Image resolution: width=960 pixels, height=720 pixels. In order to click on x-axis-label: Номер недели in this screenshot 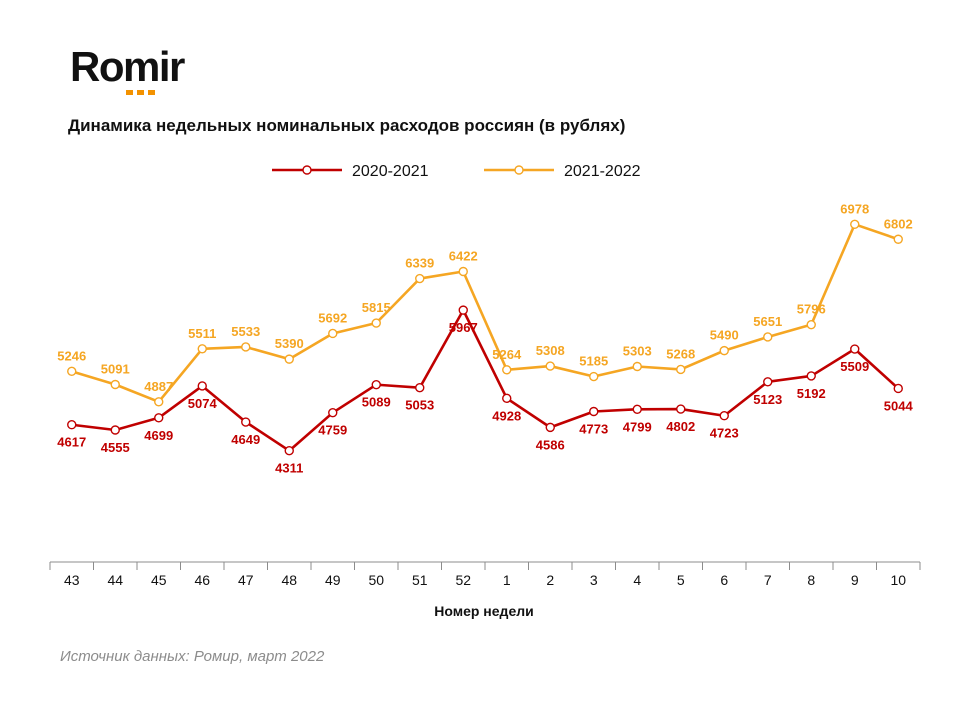, I will do `click(483, 611)`.